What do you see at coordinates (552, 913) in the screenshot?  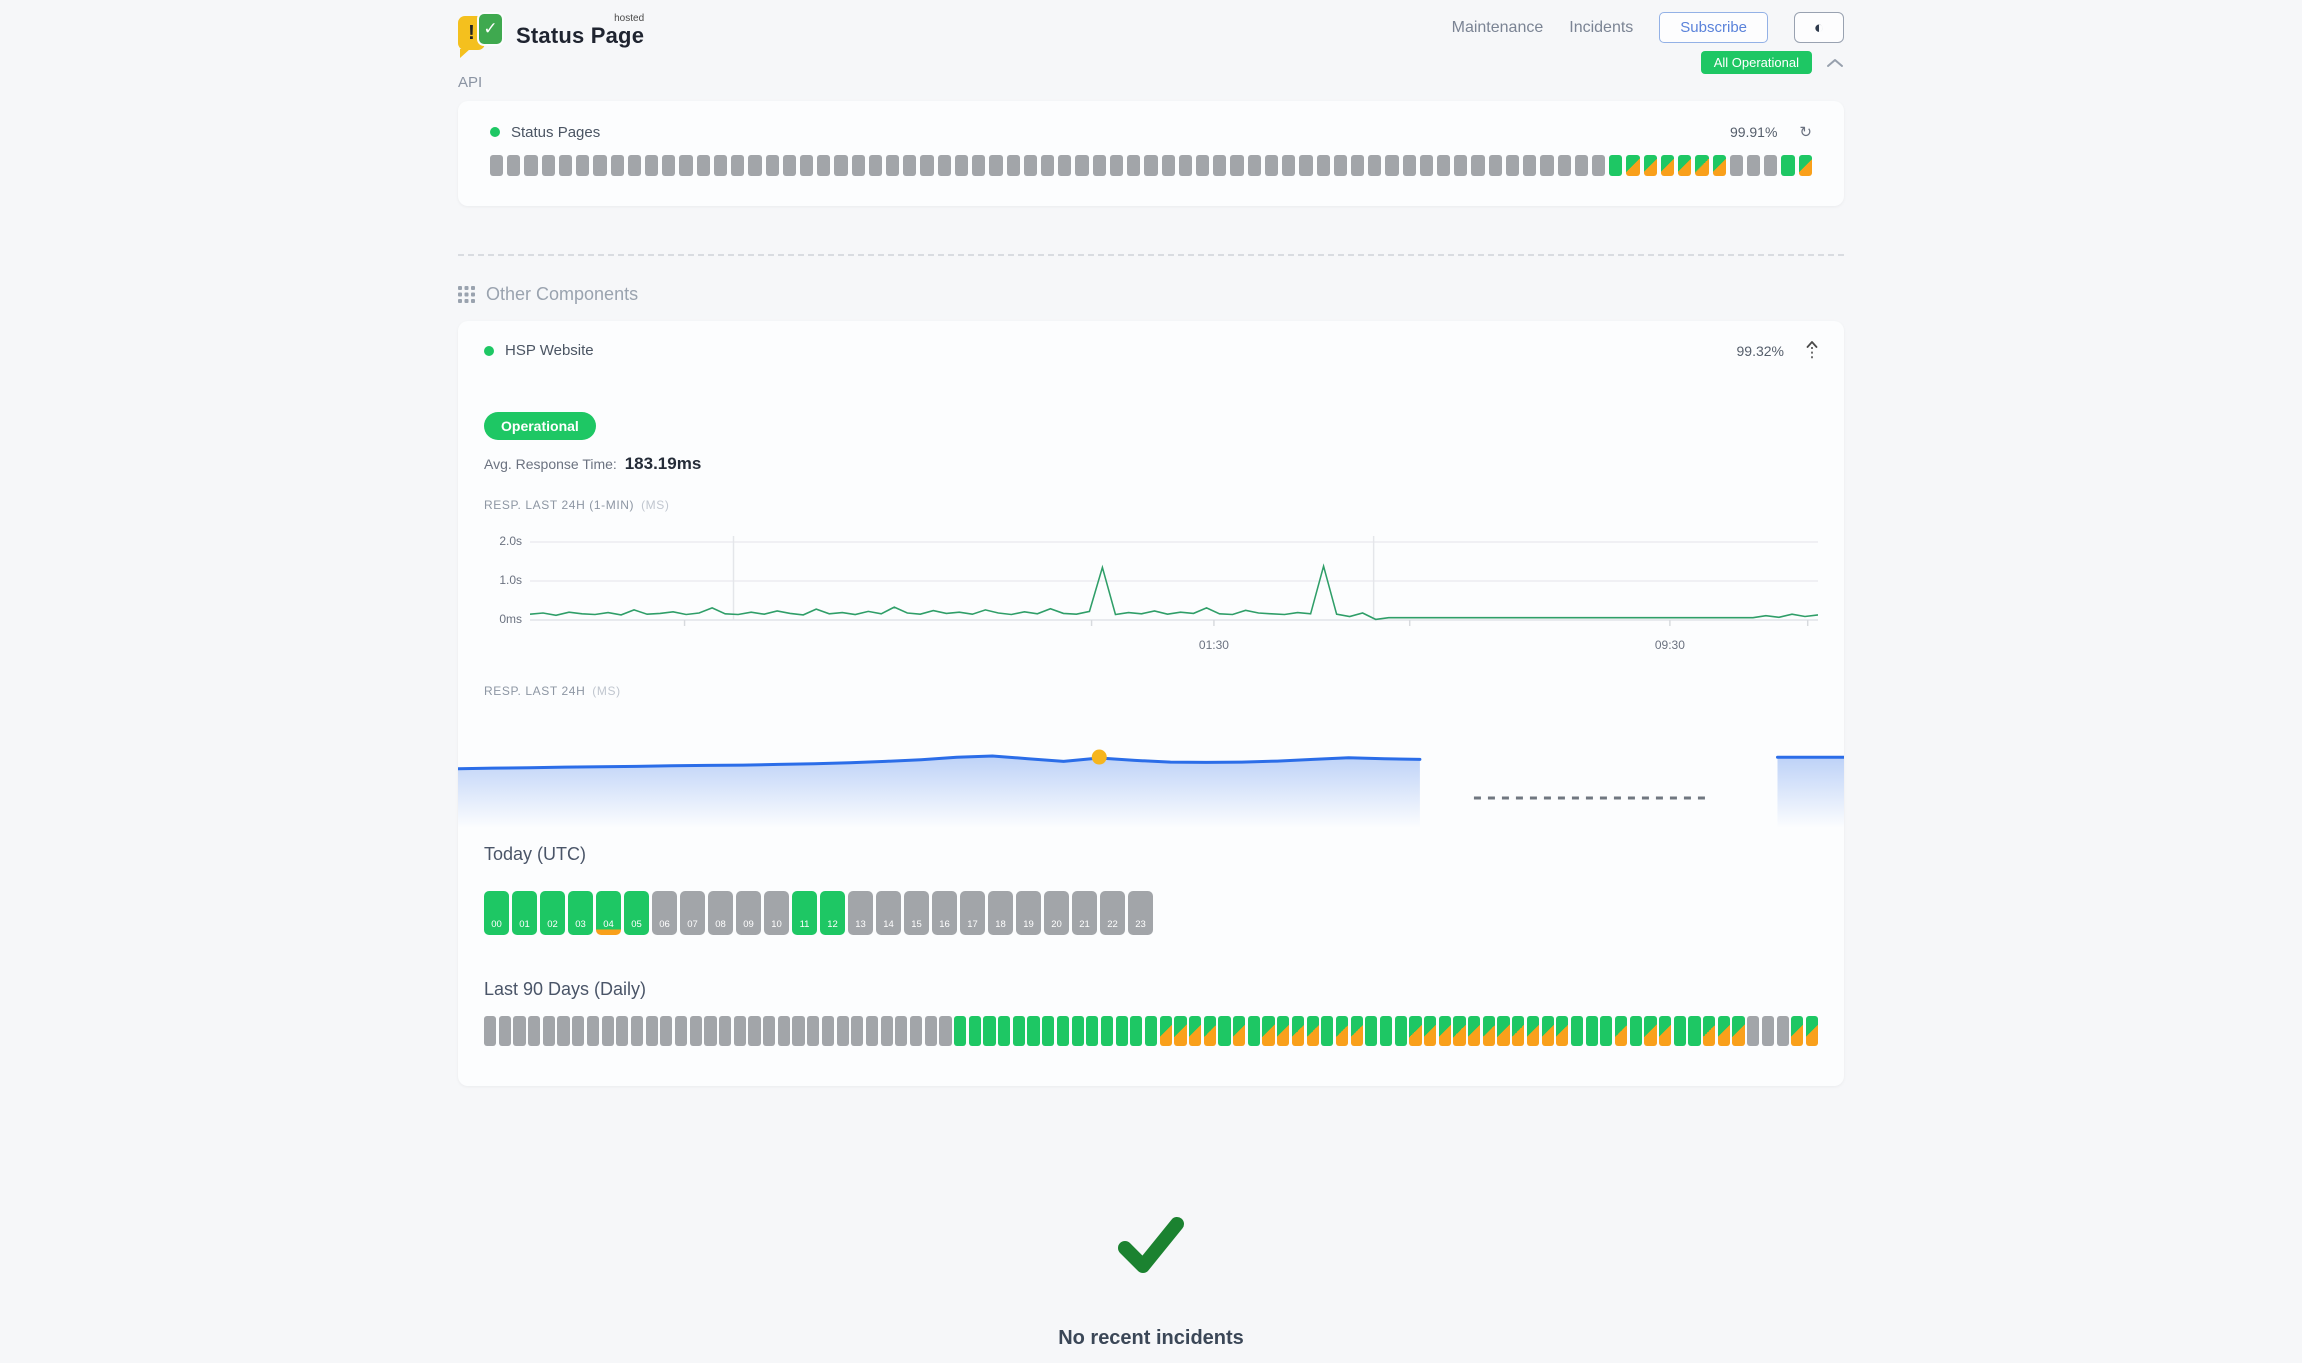 I see `hour-block: 02` at bounding box center [552, 913].